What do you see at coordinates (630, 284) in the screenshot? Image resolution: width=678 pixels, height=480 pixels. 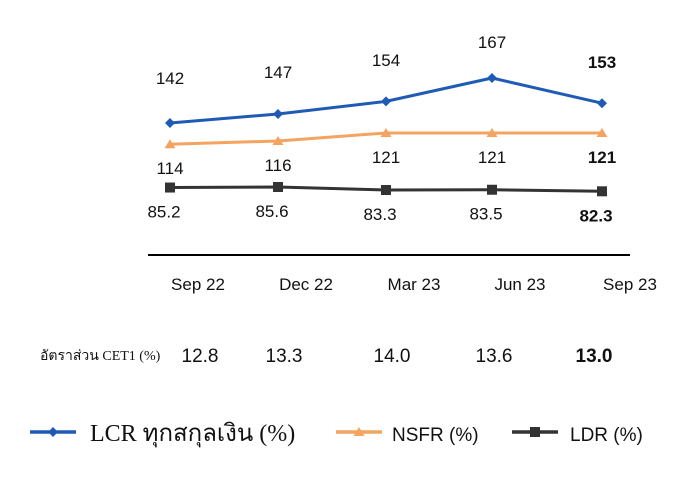 I see `x-tick-label-4: Sep 23` at bounding box center [630, 284].